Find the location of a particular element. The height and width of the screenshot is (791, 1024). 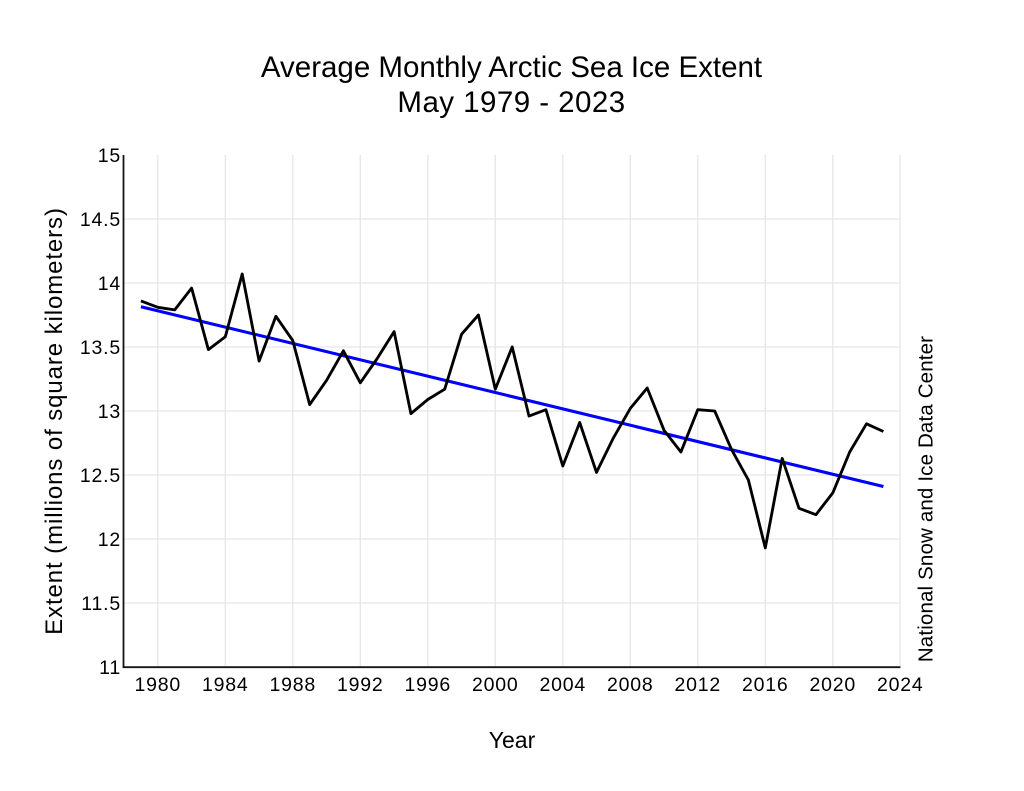

svg-text: 13.5 is located at coordinates (100, 348).